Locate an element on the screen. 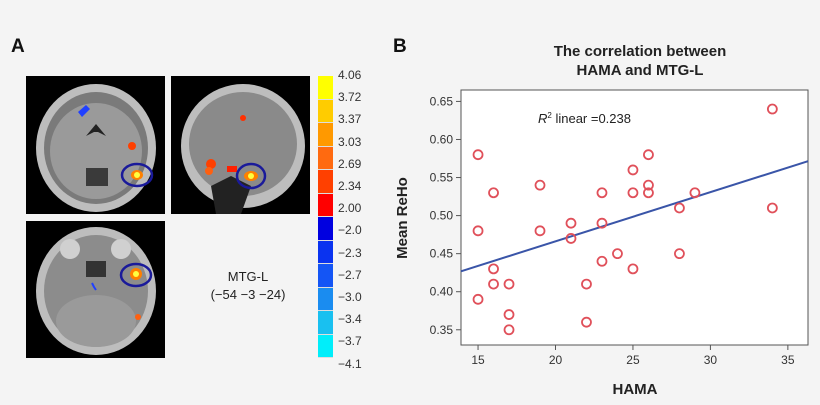 The width and height of the screenshot is (820, 405). y-tick-label: 0.65 is located at coordinates (442, 101).